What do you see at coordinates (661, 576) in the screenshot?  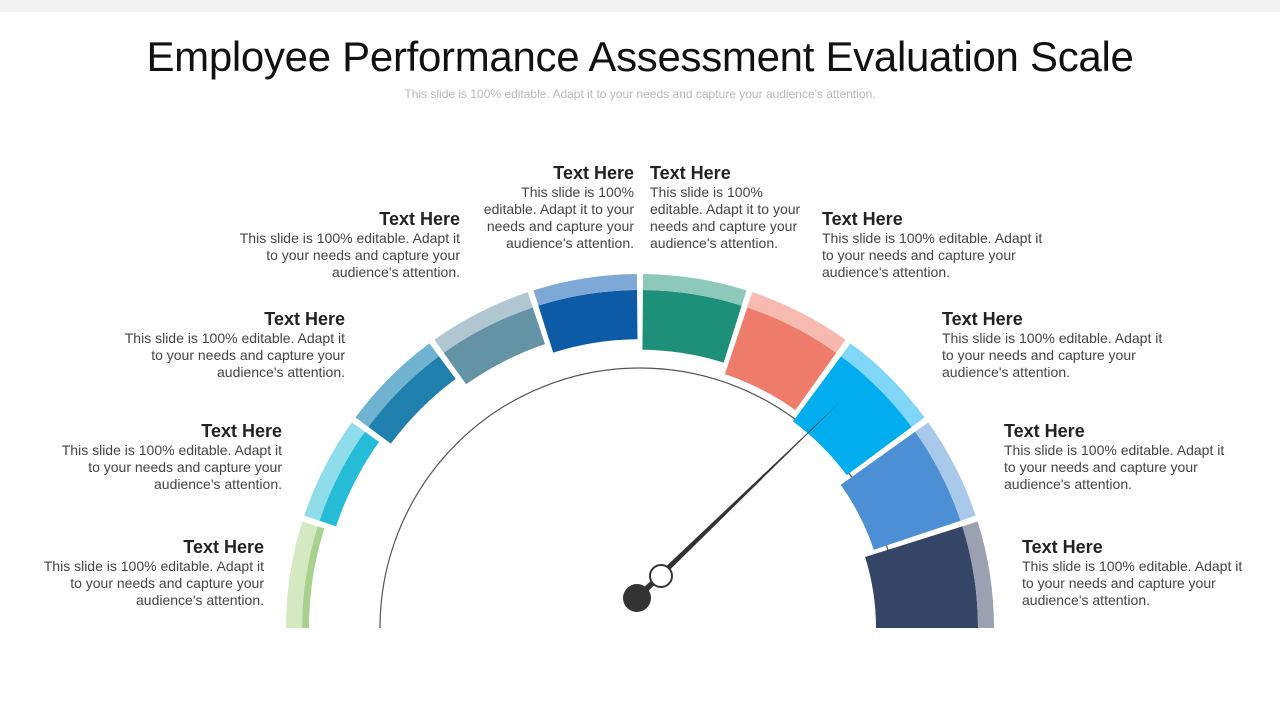 I see `needle-ring` at bounding box center [661, 576].